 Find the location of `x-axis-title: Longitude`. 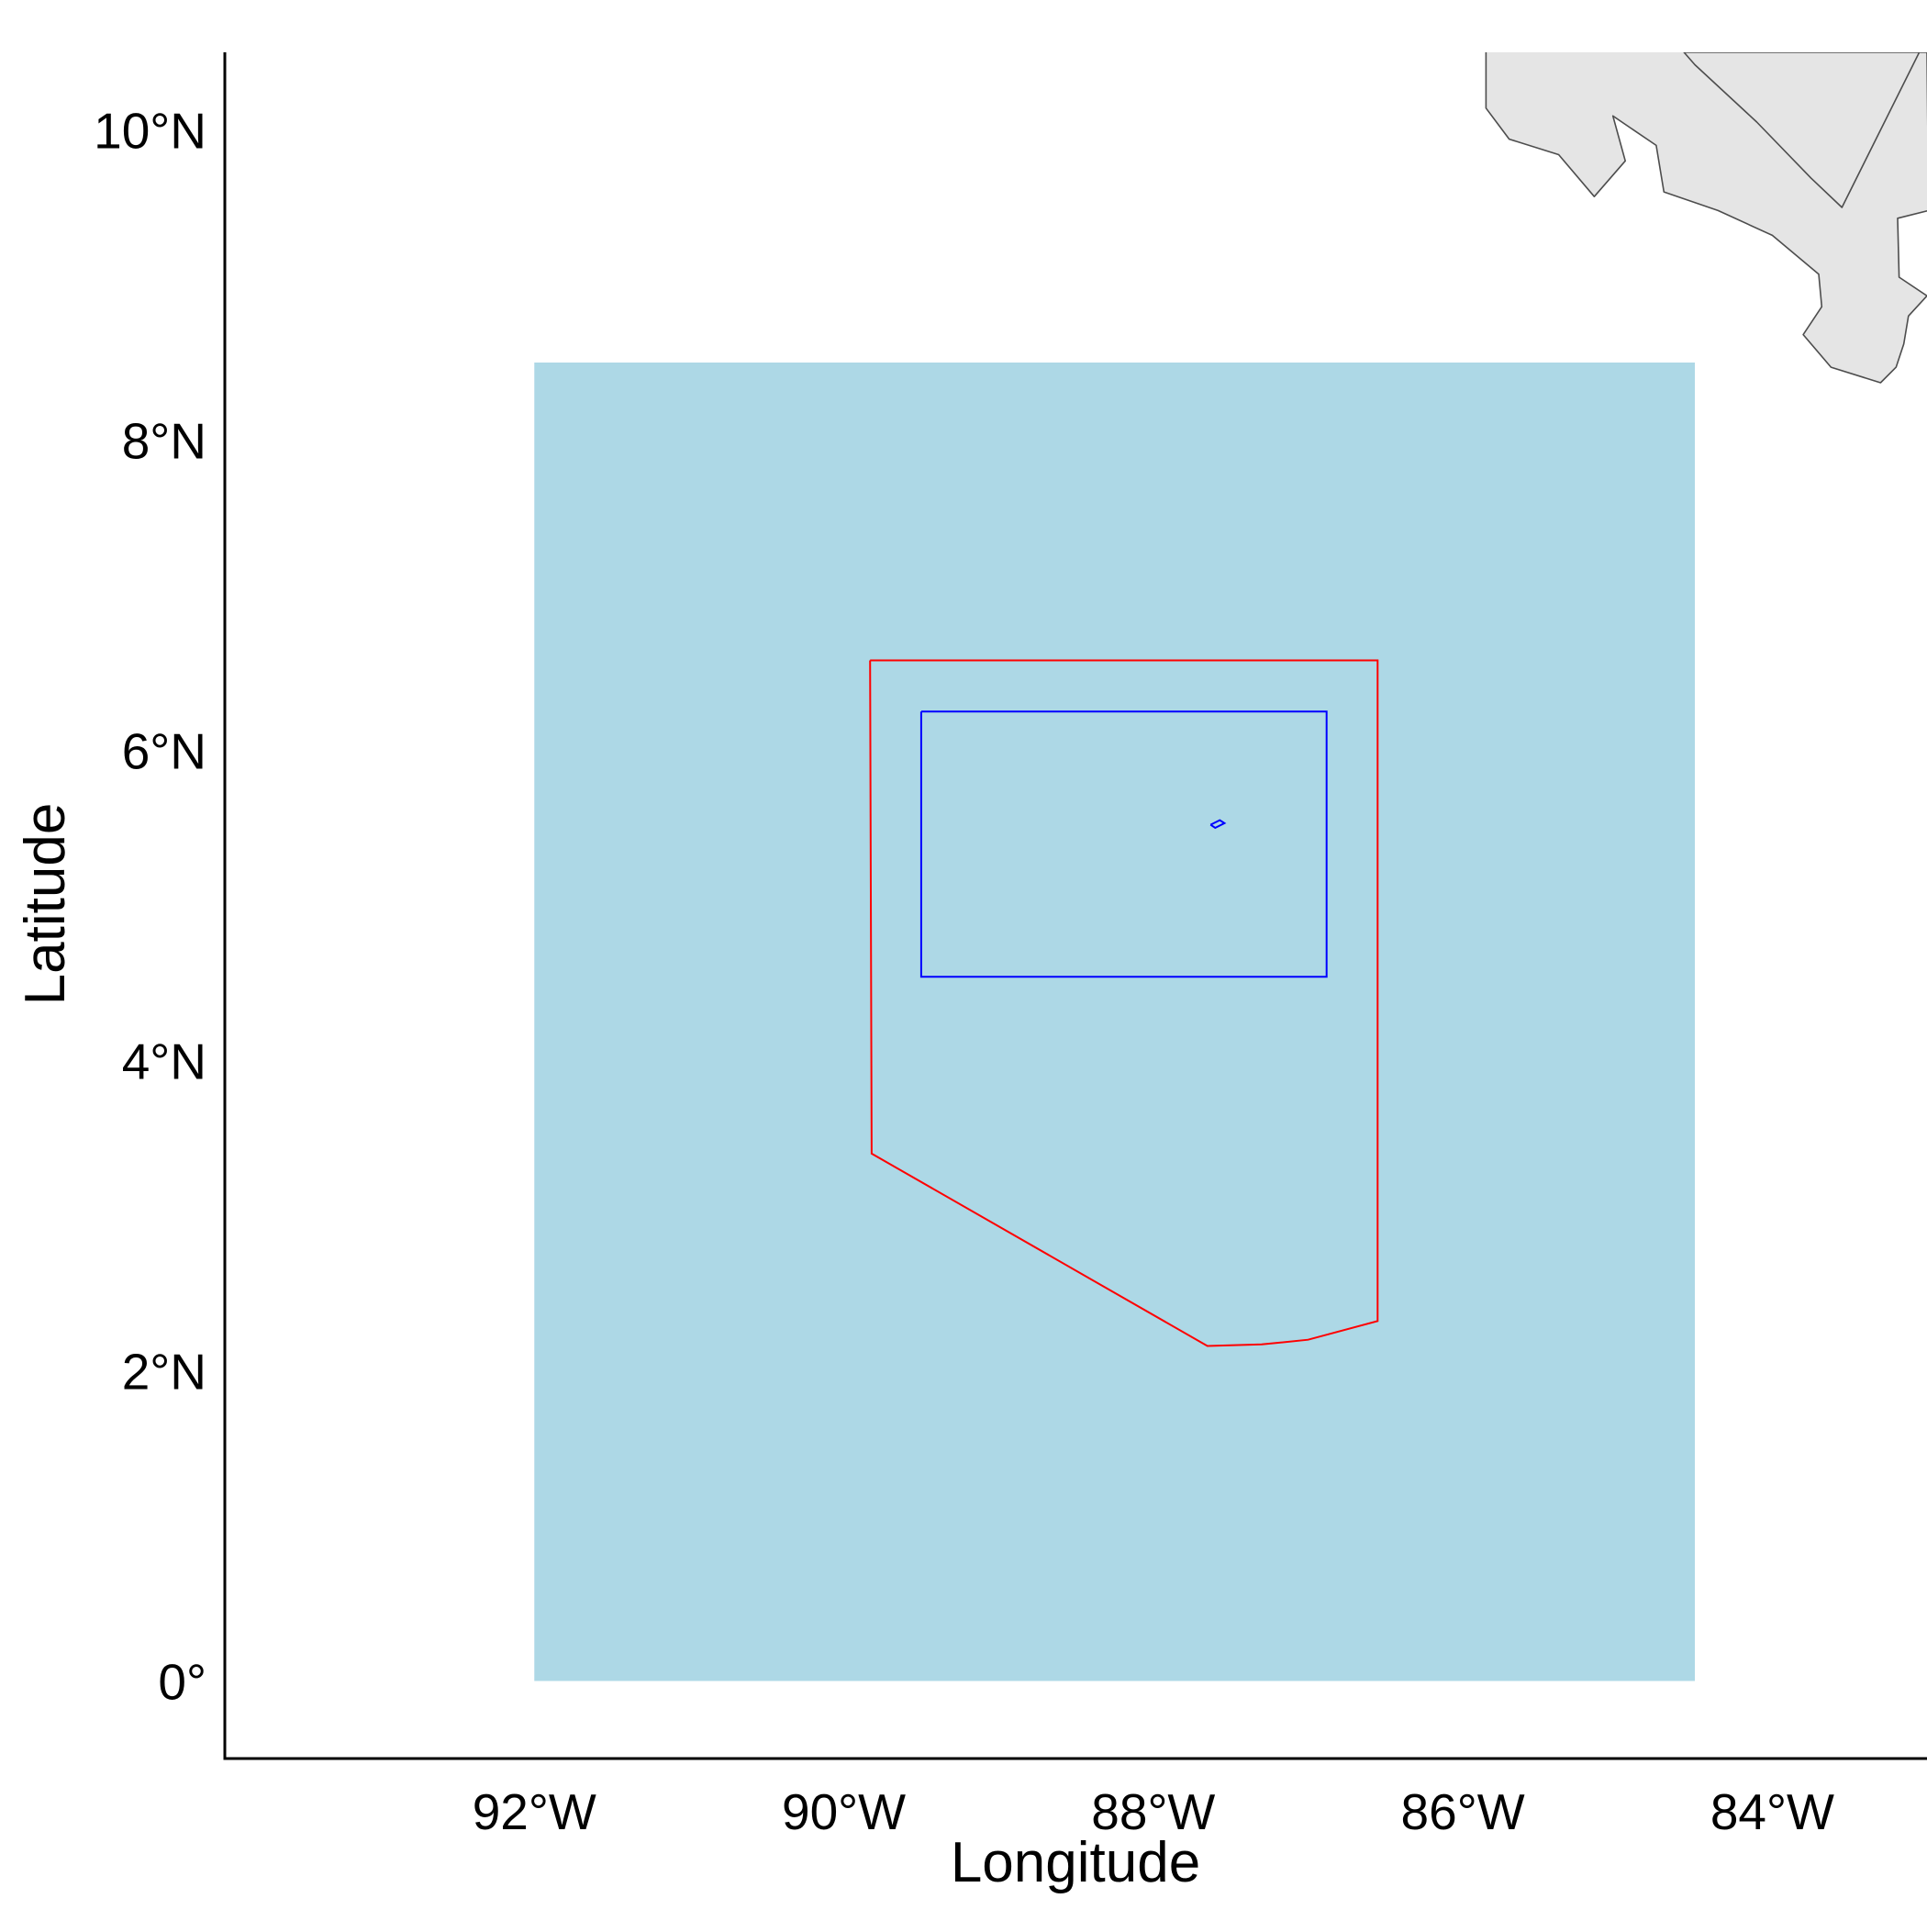

x-axis-title: Longitude is located at coordinates (1075, 1862).